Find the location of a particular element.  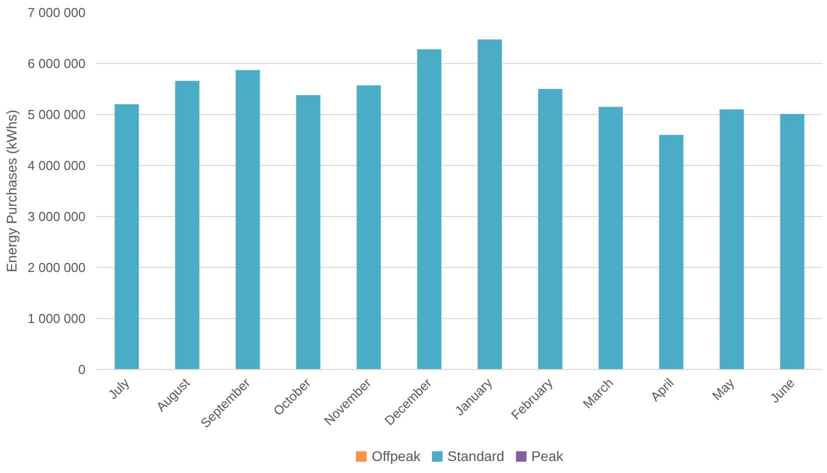

y-tick-label: 5 000 000 is located at coordinates (57, 114).